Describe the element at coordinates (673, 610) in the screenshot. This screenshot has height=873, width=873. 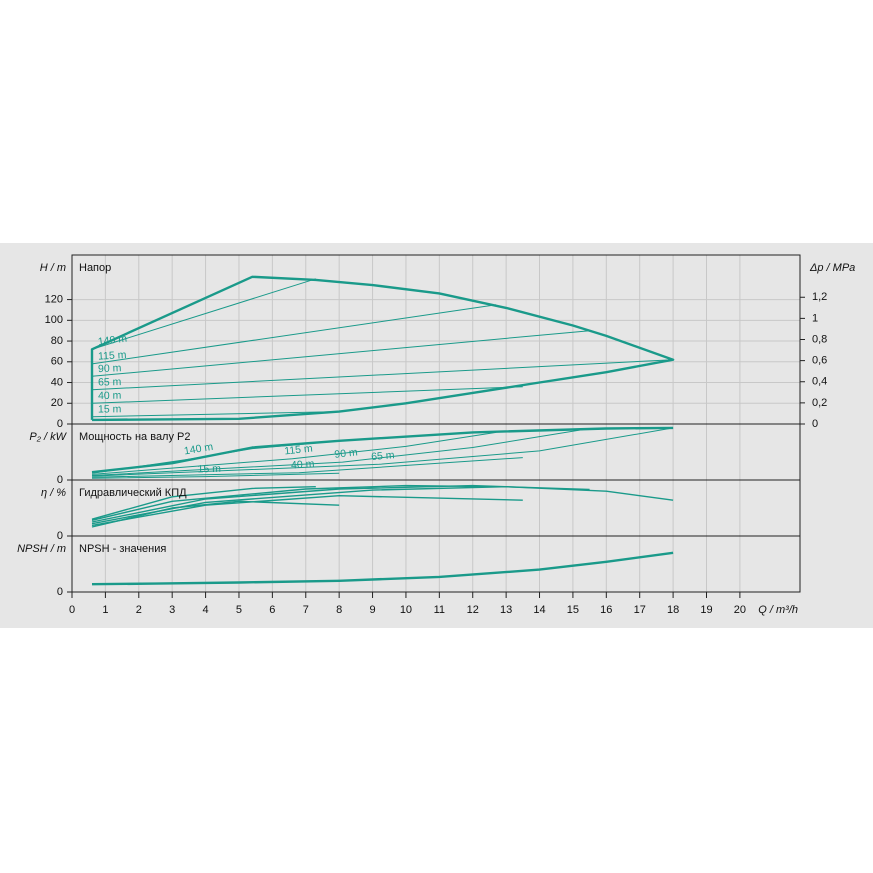
I see `x-tick-label: 18` at that location.